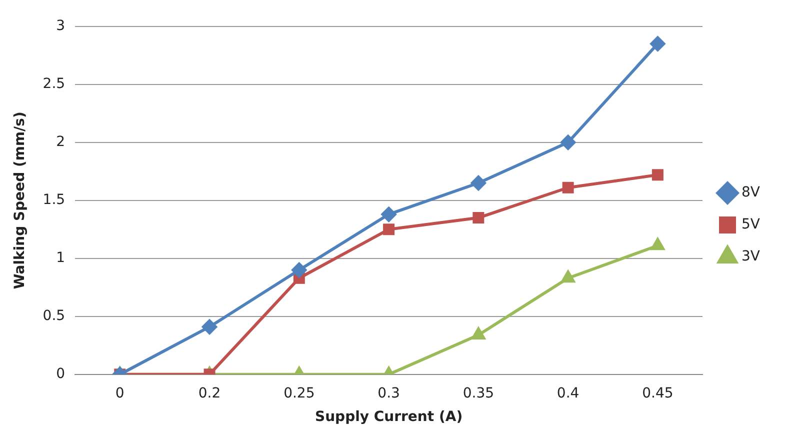 The width and height of the screenshot is (788, 438). I want to click on y-tick-label: 1.5, so click(54, 200).